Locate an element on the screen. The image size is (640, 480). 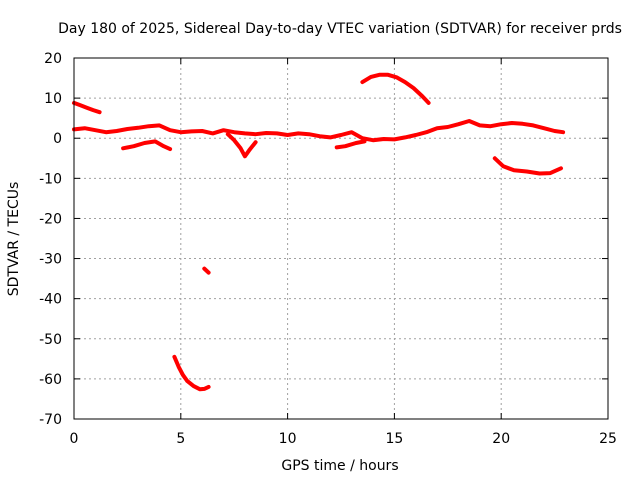
x-tick-label: 10 is located at coordinates (288, 439).